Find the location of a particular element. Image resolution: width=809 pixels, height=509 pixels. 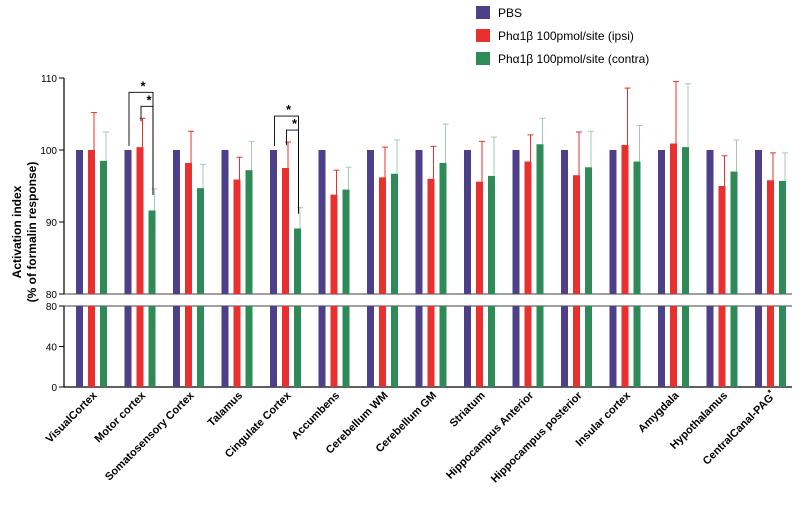

category-label: Striatum is located at coordinates (468, 409).